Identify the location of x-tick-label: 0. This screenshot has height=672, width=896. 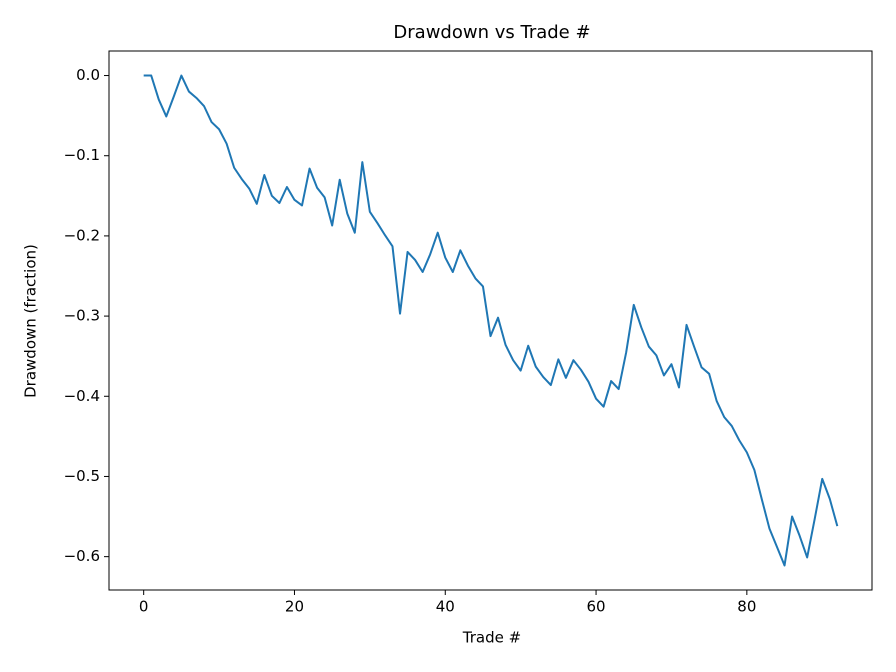
(144, 607).